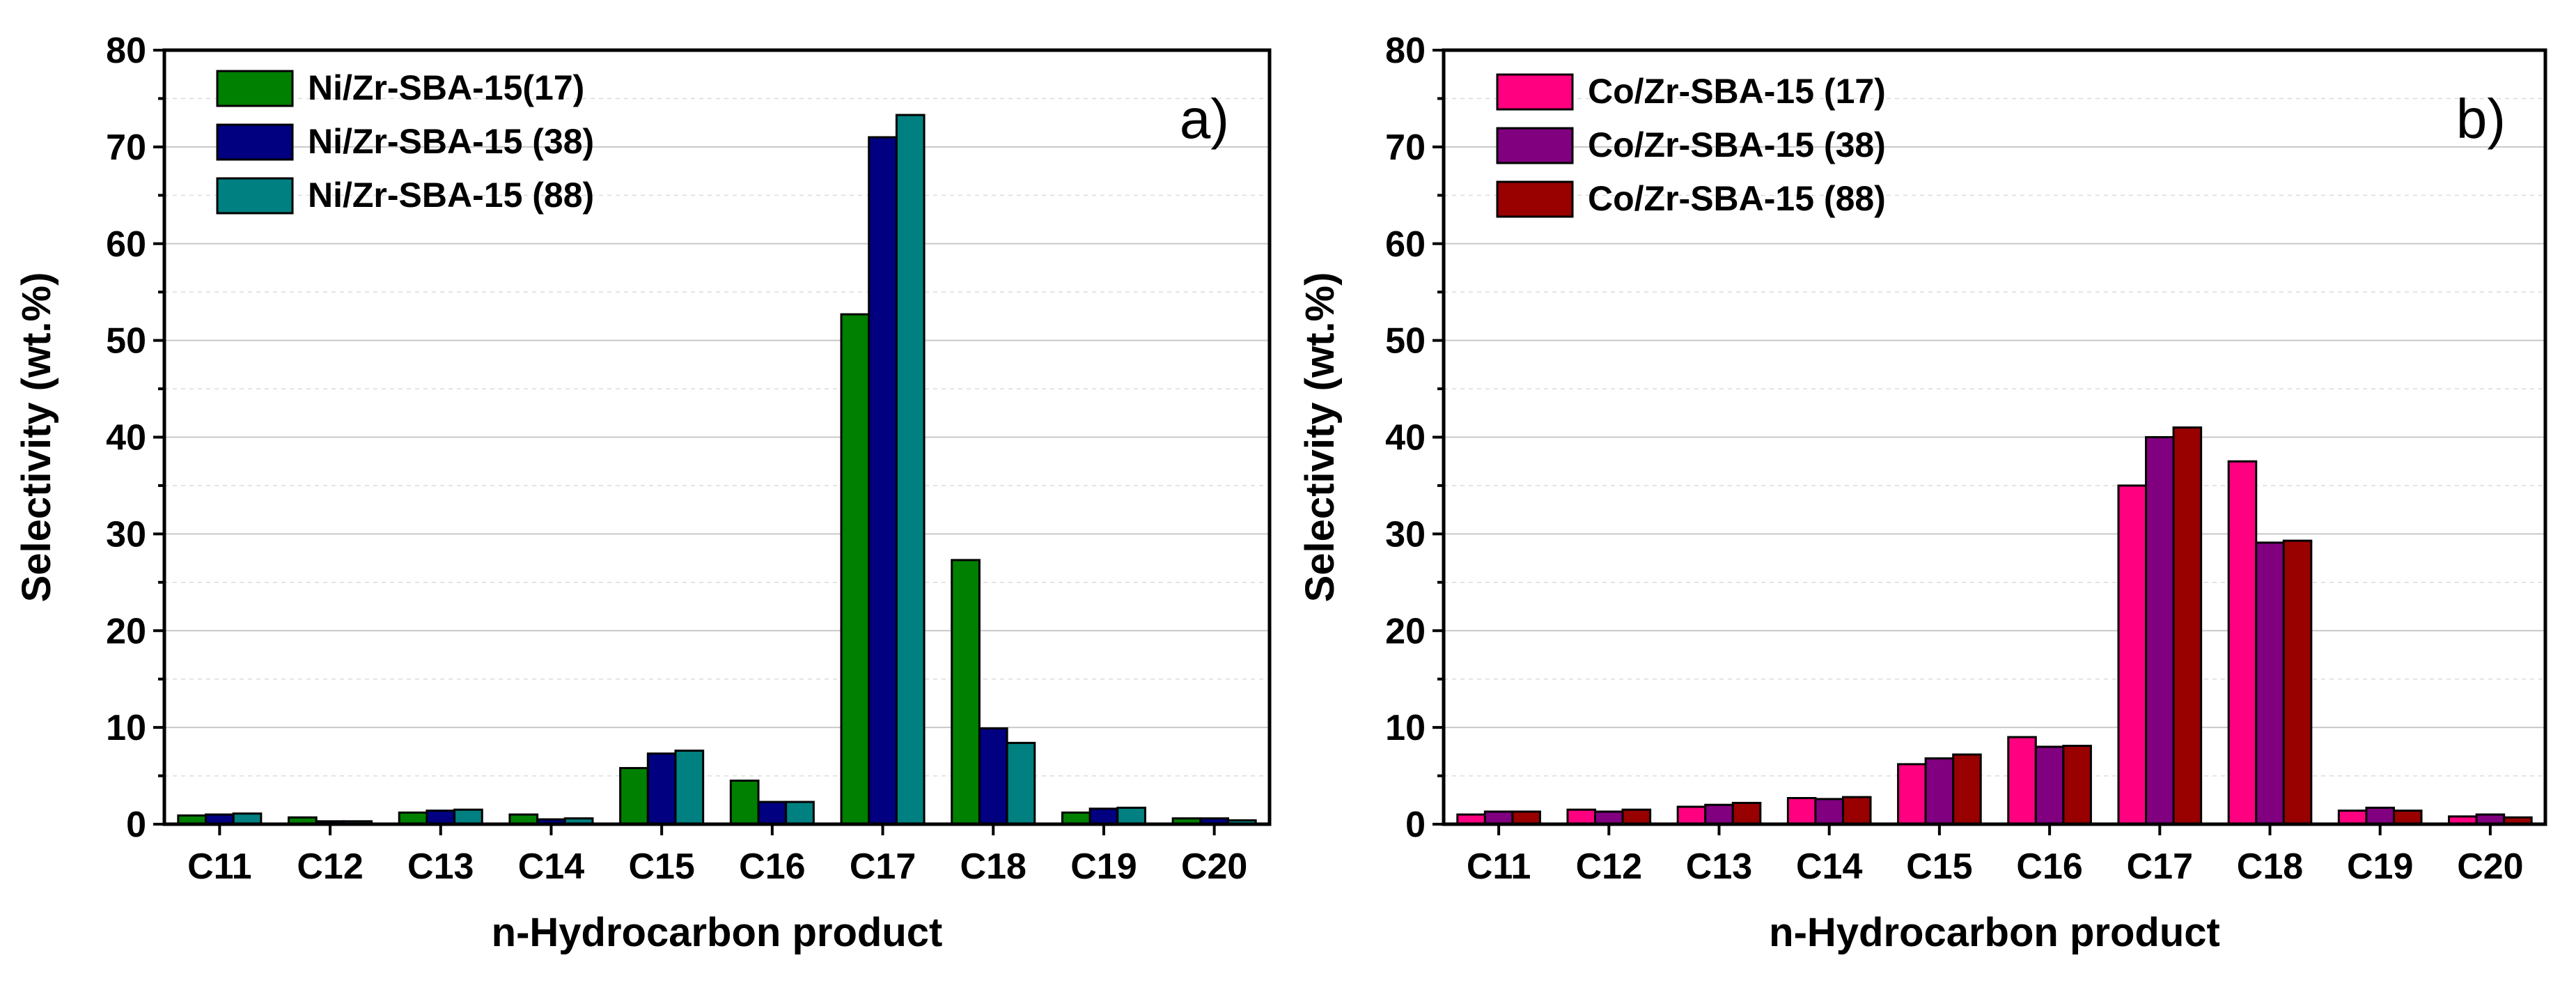 The height and width of the screenshot is (990, 2576). Describe the element at coordinates (2049, 785) in the screenshot. I see `bar-co-zr-sba-15-38--c16` at that location.